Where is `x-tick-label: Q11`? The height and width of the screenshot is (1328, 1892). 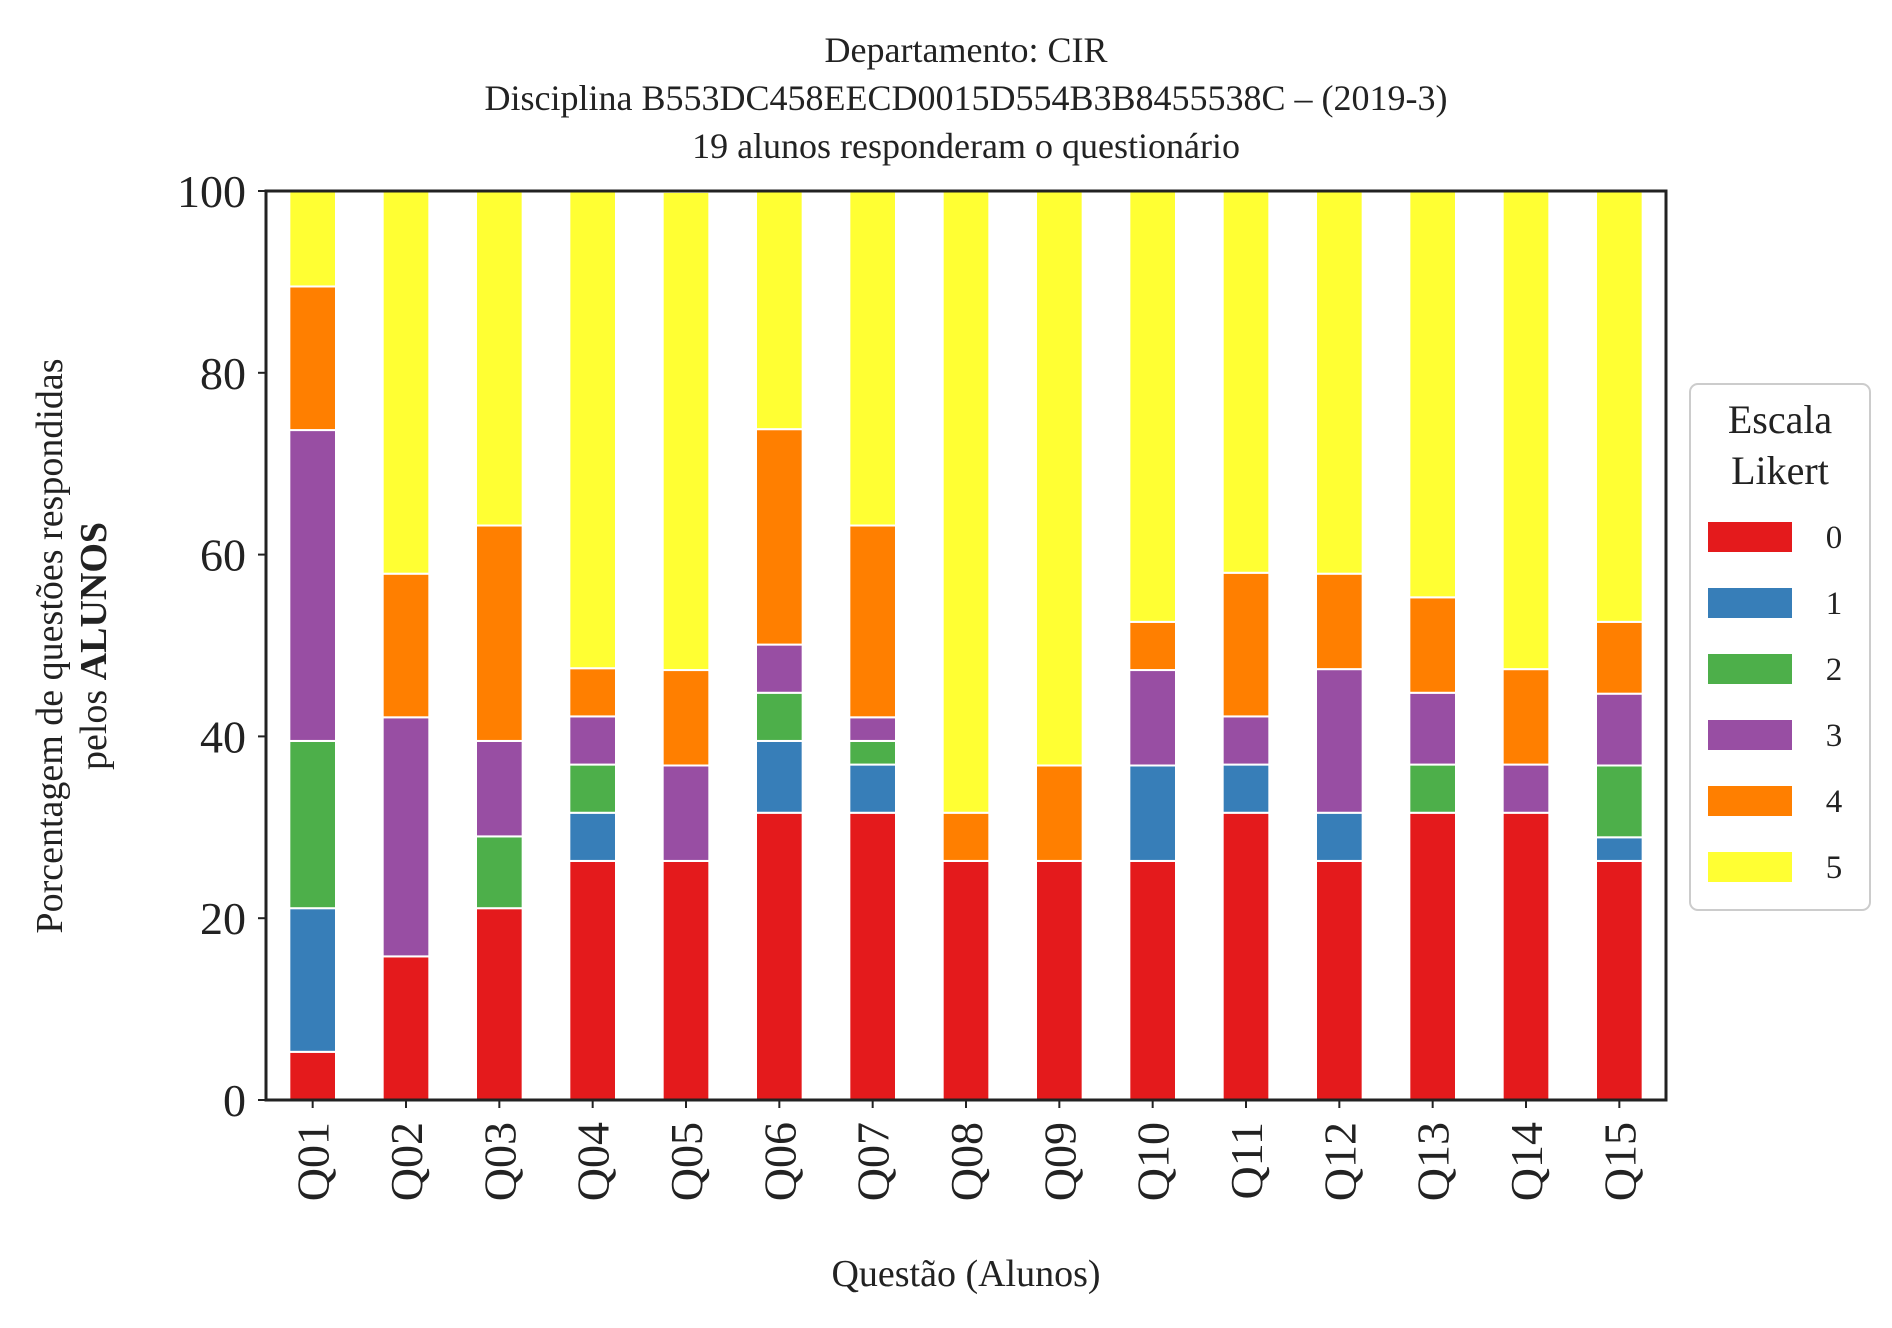 x-tick-label: Q11 is located at coordinates (1246, 1161).